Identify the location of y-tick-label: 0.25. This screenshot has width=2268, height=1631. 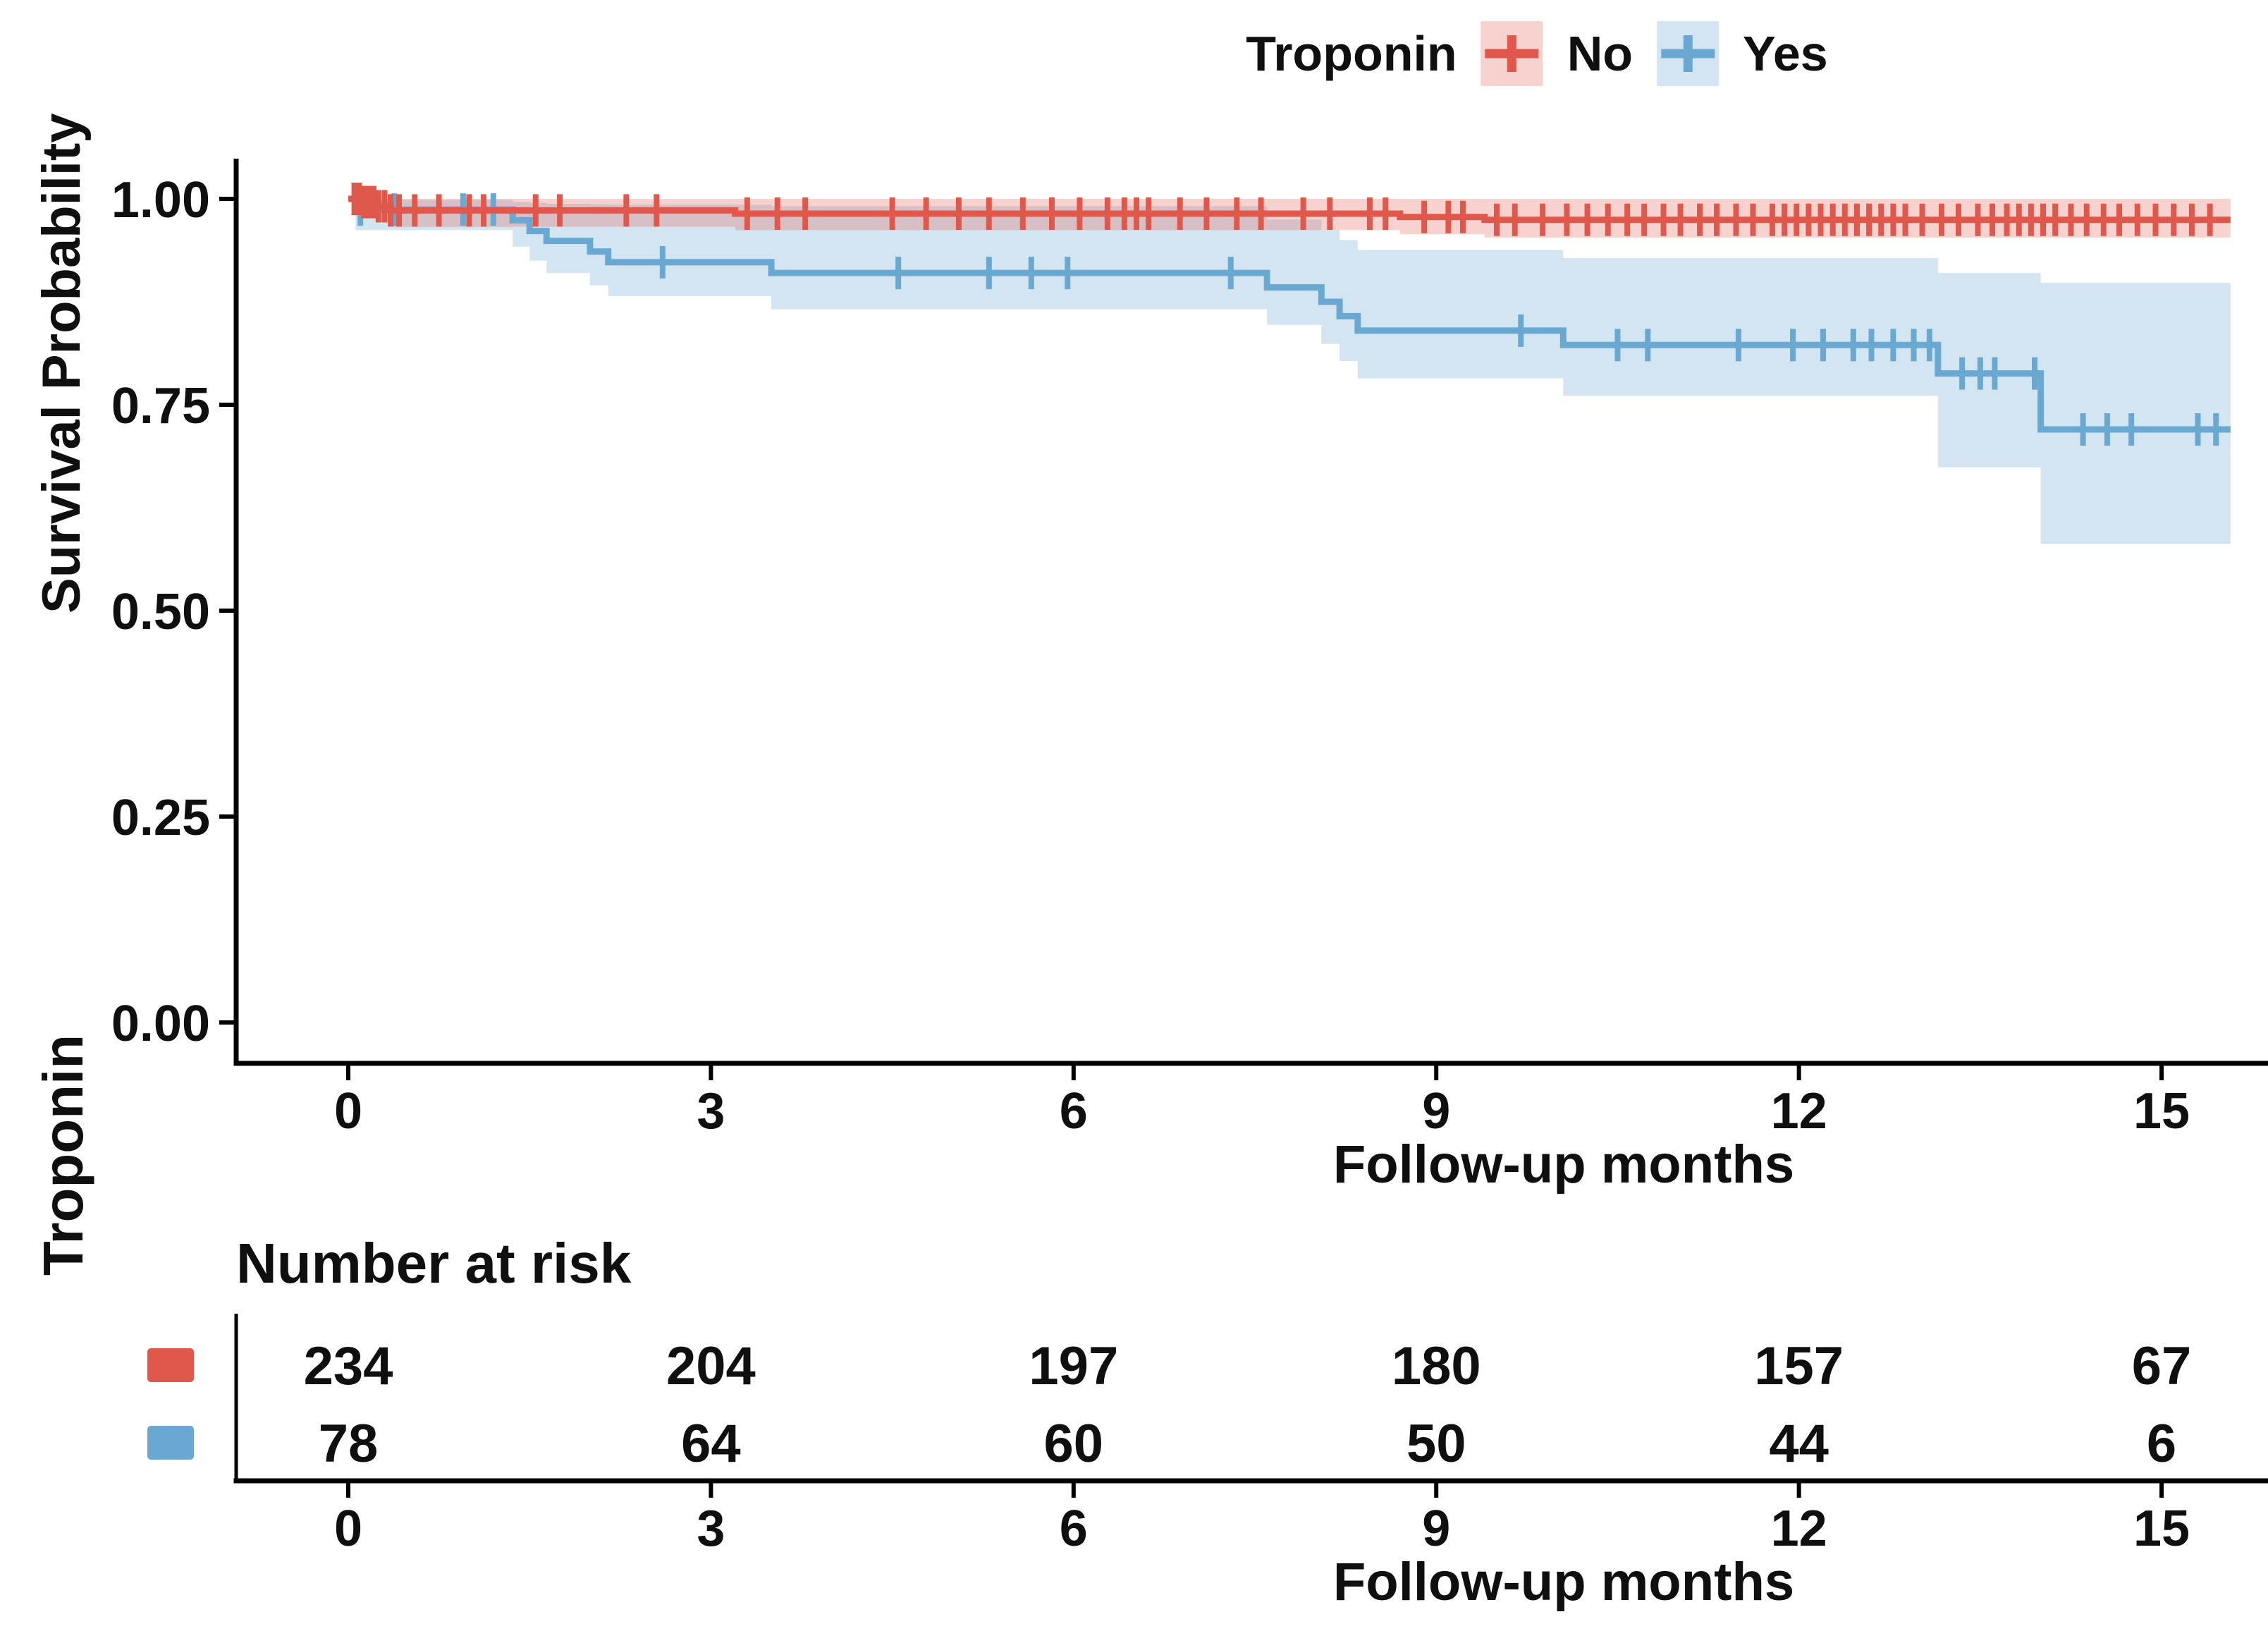
(160, 818).